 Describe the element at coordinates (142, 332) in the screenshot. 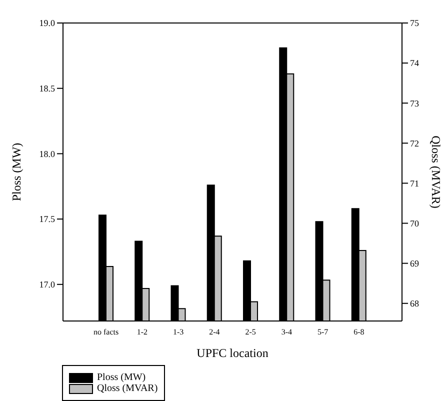

I see `x-tick-label: 1-2` at that location.